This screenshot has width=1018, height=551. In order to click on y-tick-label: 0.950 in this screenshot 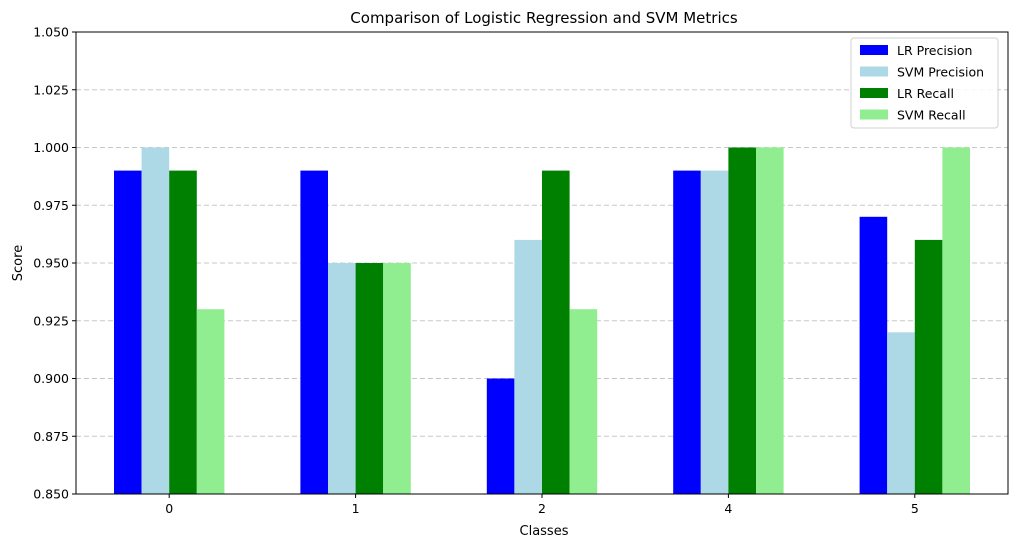, I will do `click(51, 263)`.